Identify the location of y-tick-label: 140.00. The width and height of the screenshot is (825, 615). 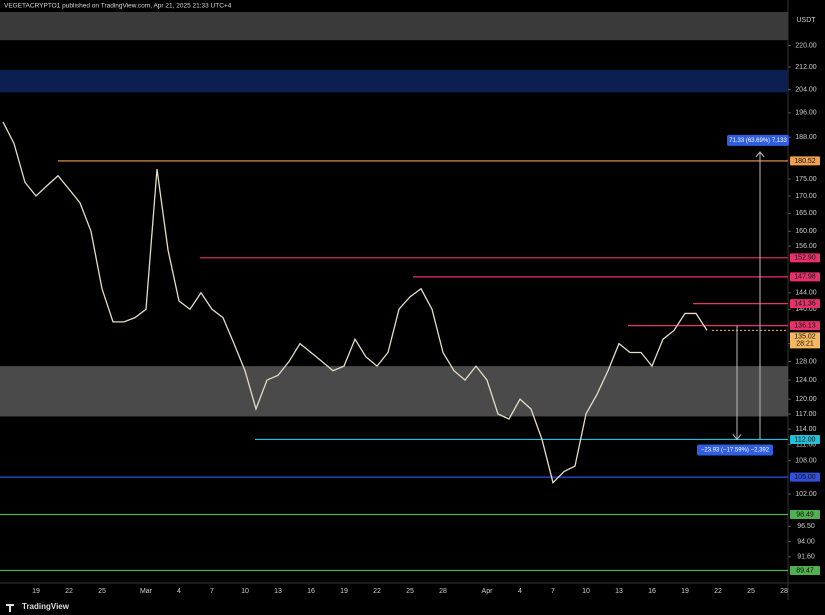
(806, 309).